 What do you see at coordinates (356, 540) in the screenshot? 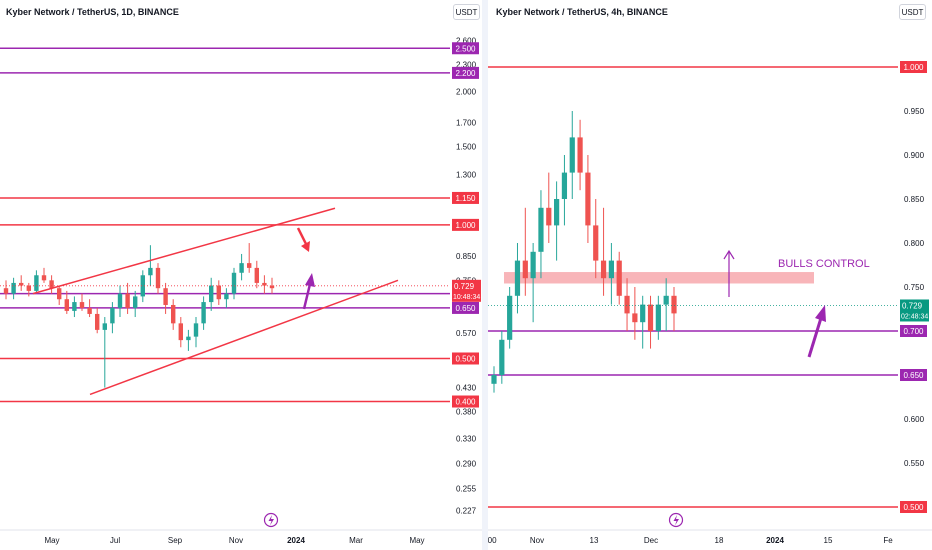
I see `x-tick-label: Mar` at bounding box center [356, 540].